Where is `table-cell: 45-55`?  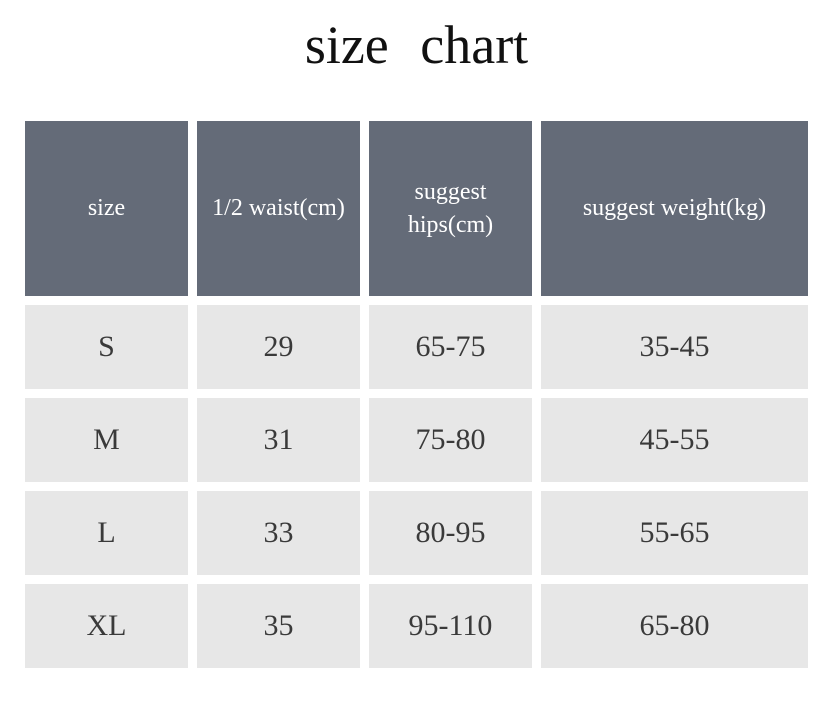 table-cell: 45-55 is located at coordinates (674, 440).